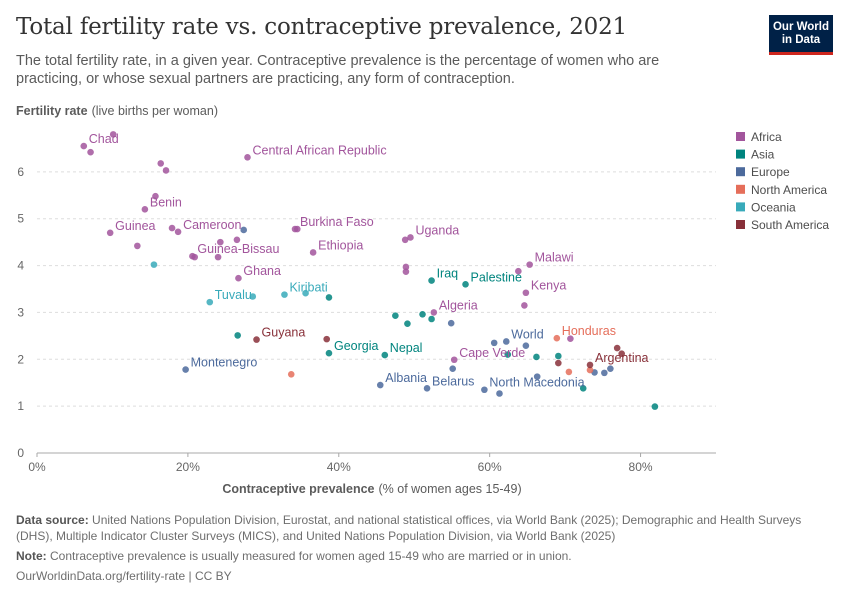  Describe the element at coordinates (308, 288) in the screenshot. I see `point-label: Kiribati` at that location.